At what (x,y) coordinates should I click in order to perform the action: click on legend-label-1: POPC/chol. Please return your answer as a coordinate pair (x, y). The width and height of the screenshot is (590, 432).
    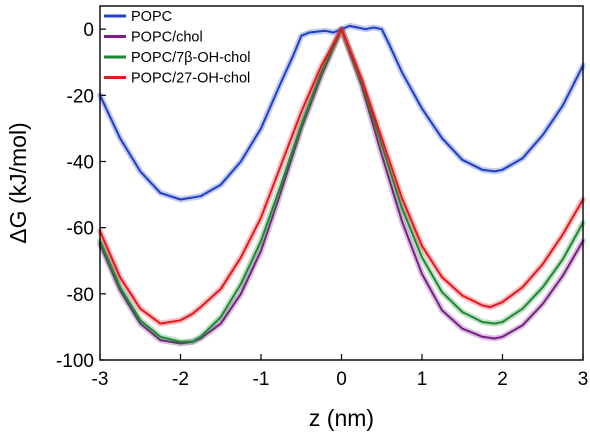
    Looking at the image, I should click on (167, 38).